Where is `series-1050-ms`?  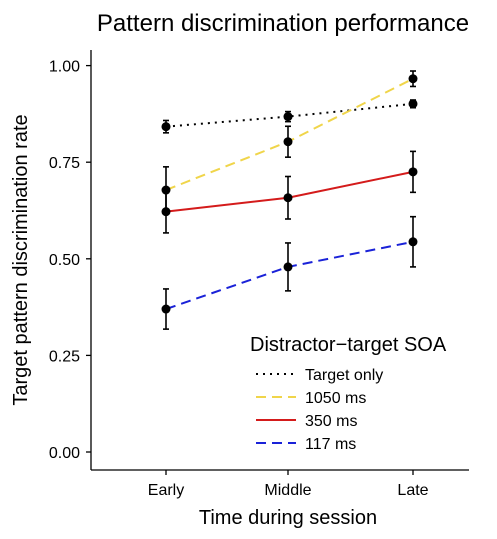
series-1050-ms is located at coordinates (289, 142).